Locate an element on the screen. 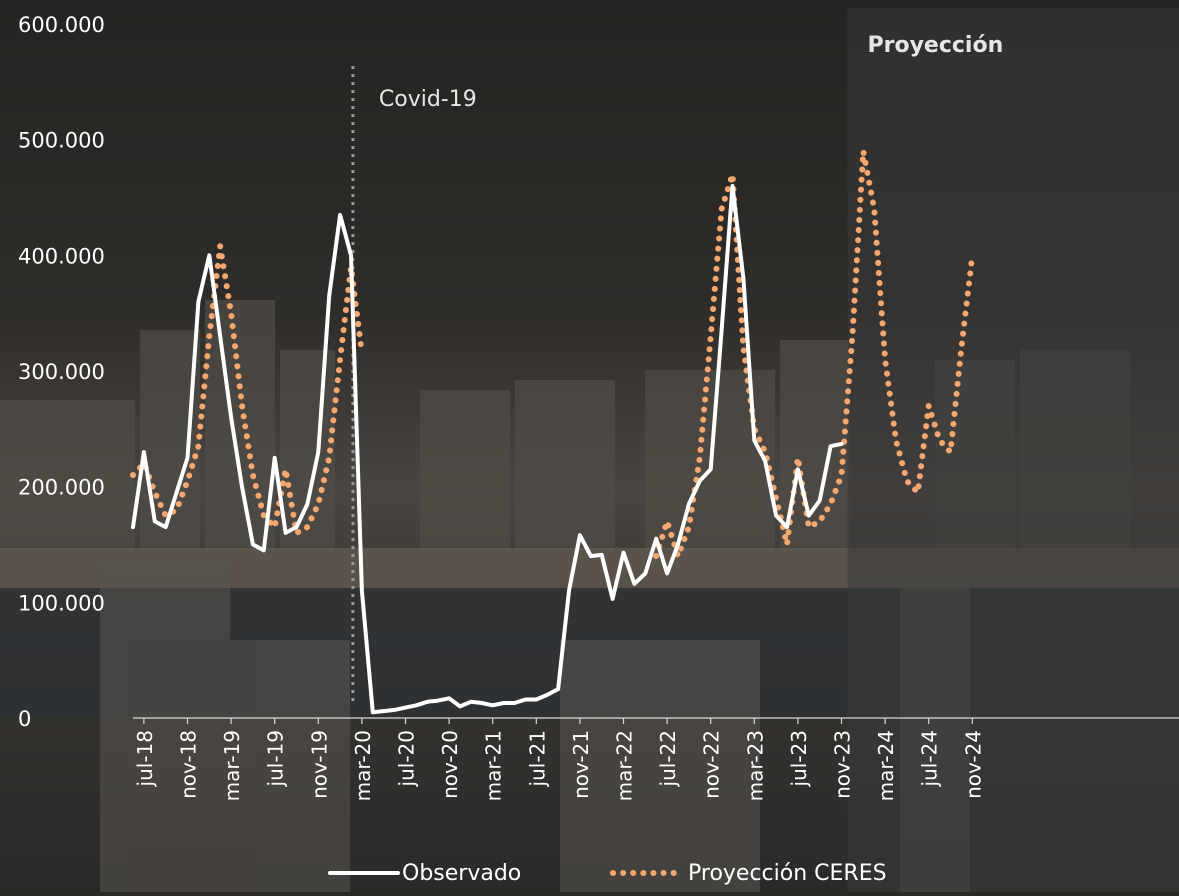 Image resolution: width=1179 pixels, height=896 pixels. x-tick-label: jul-18 is located at coordinates (145, 758).